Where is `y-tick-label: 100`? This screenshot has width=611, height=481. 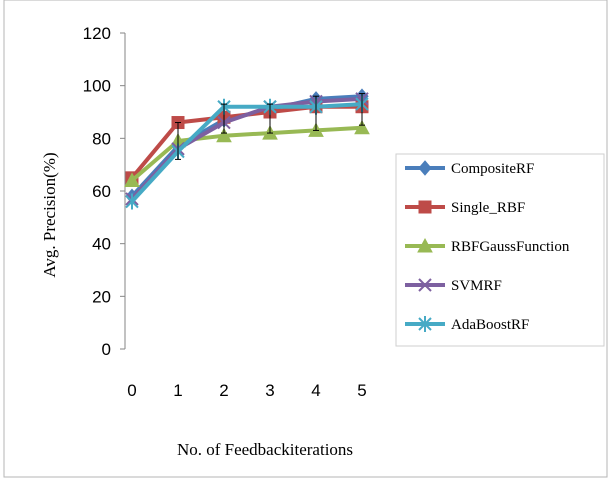 y-tick-label: 100 is located at coordinates (97, 86).